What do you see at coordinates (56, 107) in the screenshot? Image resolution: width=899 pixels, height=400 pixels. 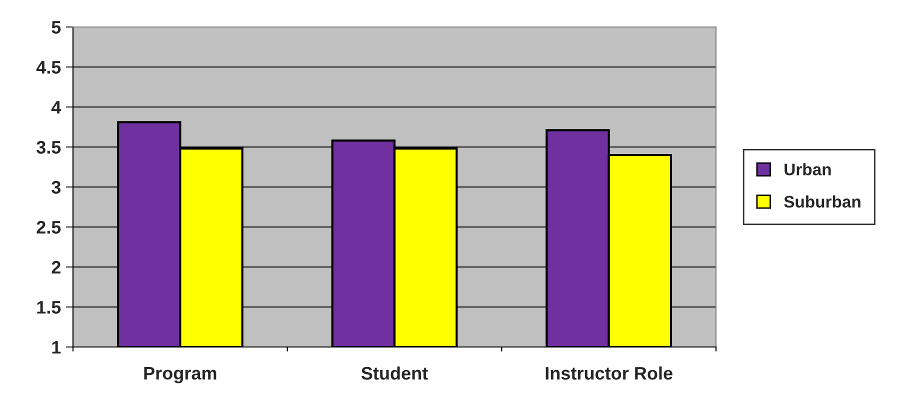 I see `y-tick-label: 4` at bounding box center [56, 107].